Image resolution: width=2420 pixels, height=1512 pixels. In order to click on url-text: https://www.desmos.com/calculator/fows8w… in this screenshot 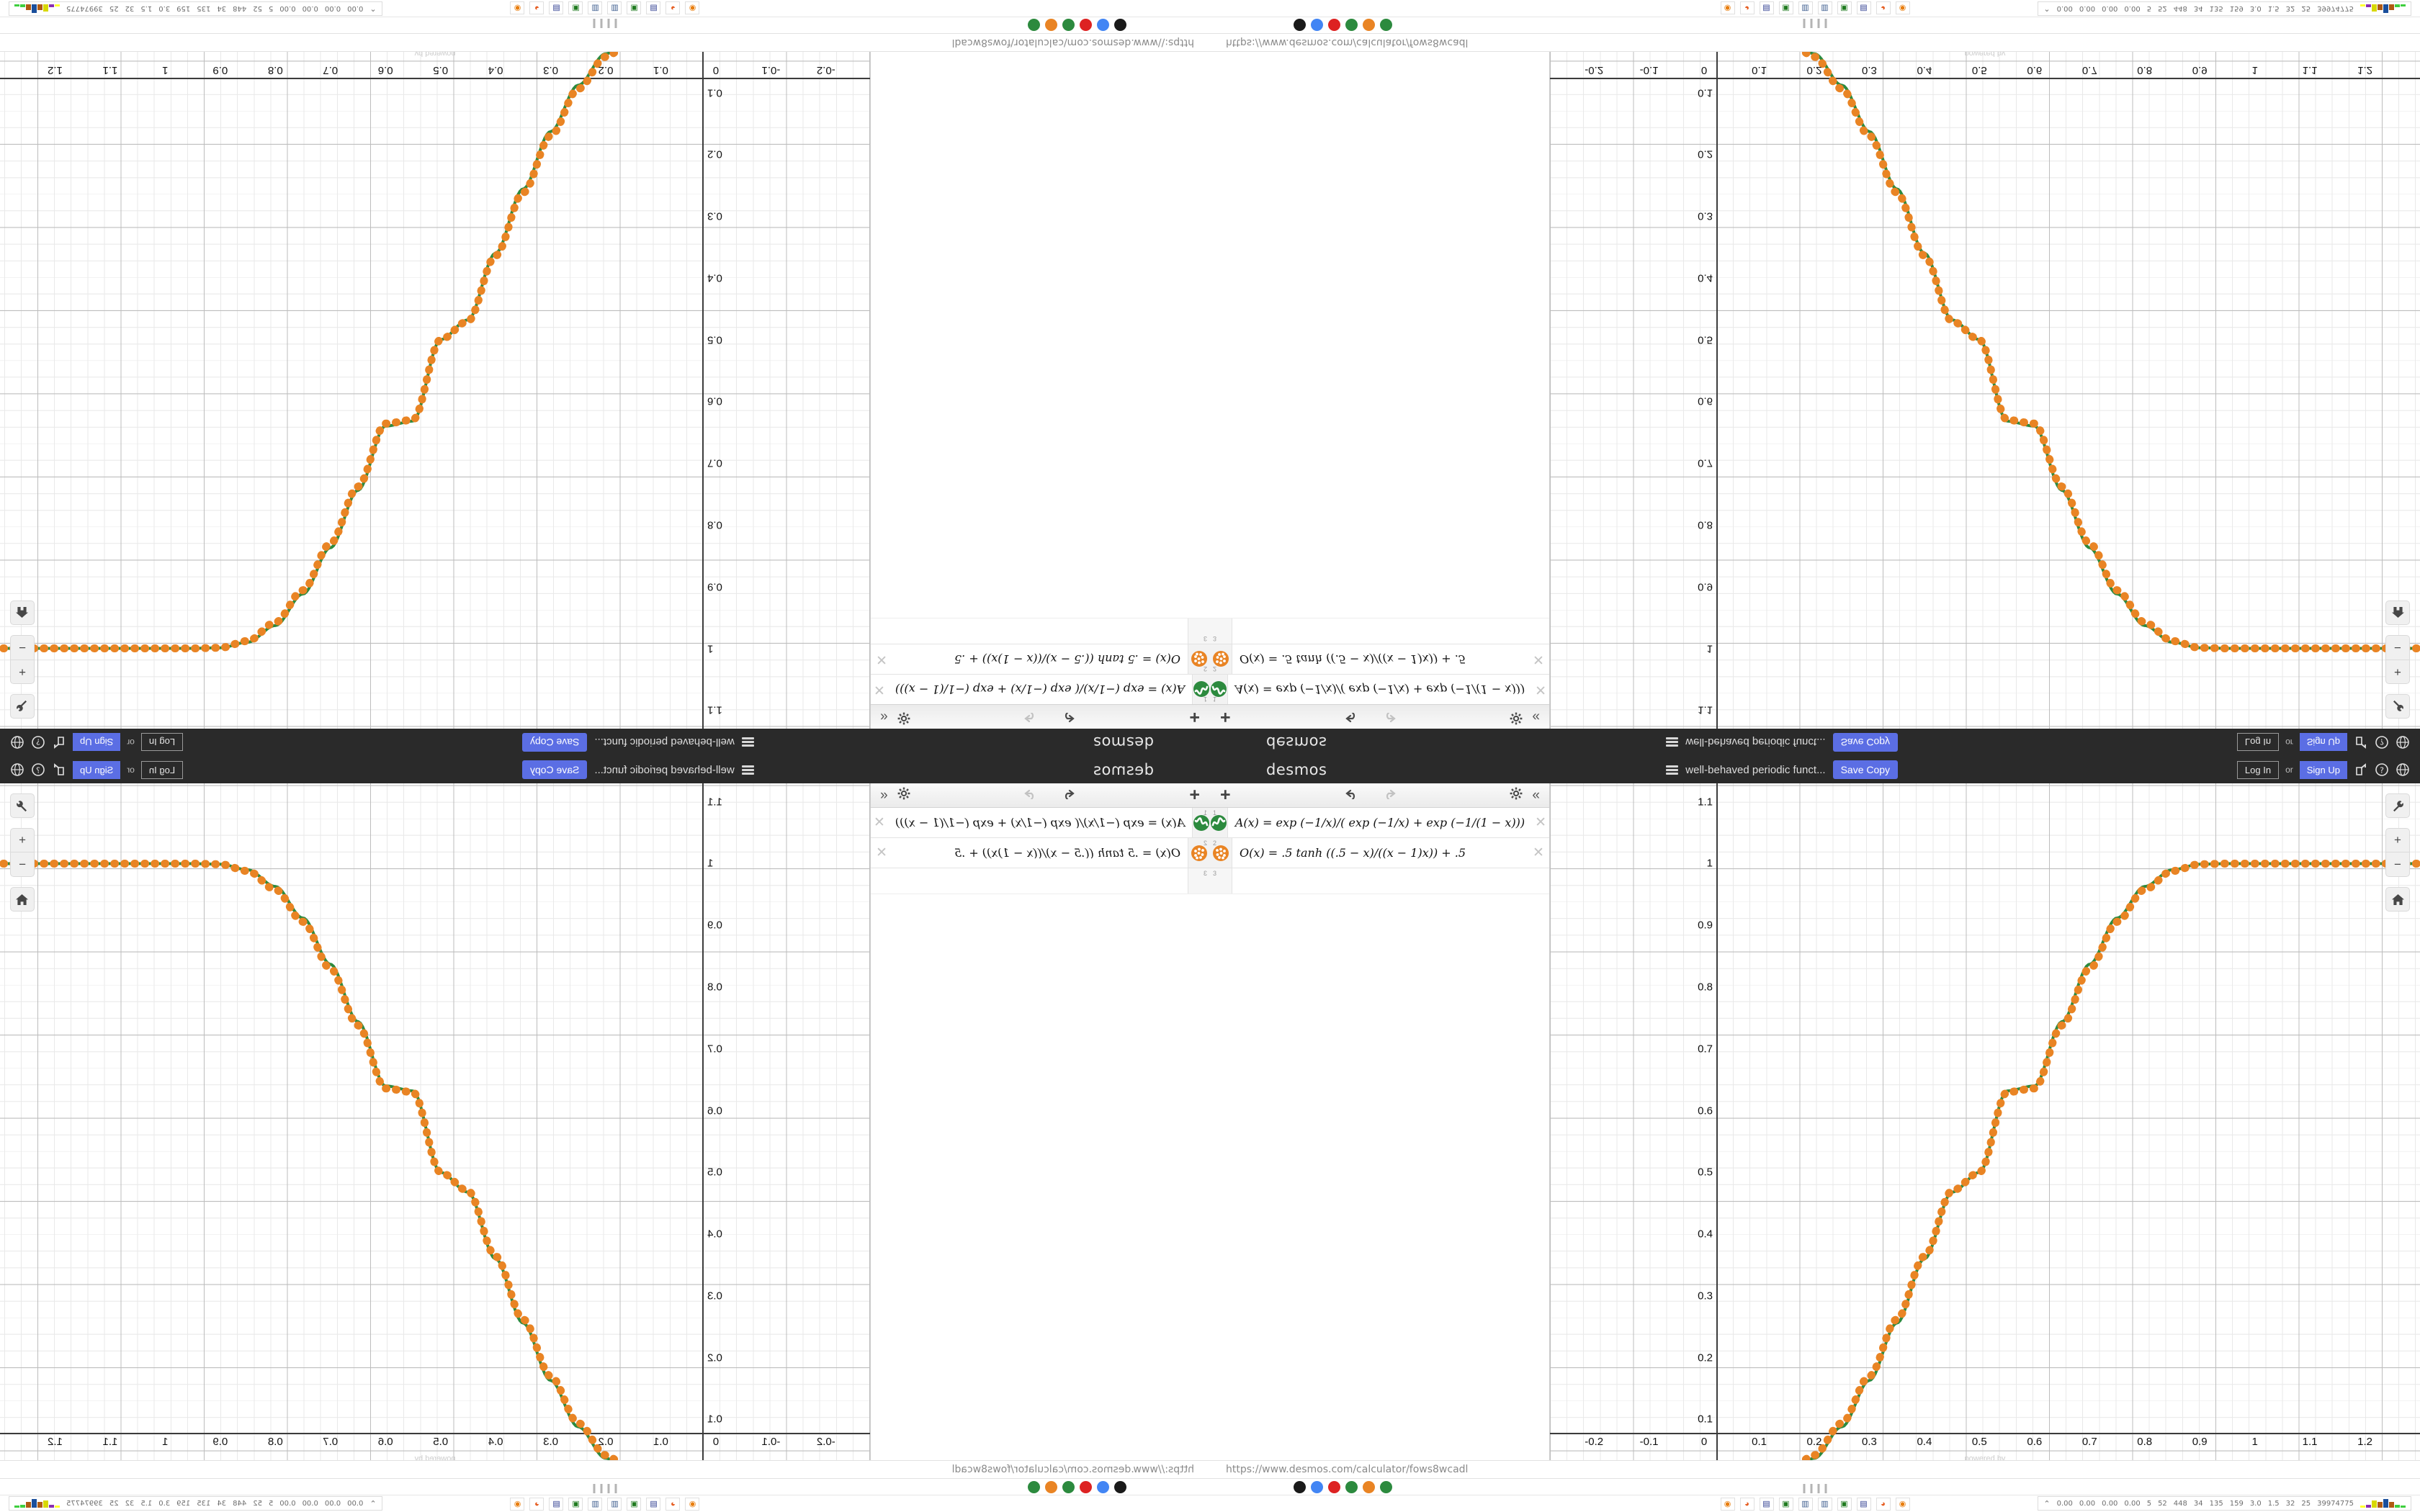, I will do `click(1347, 42)`.